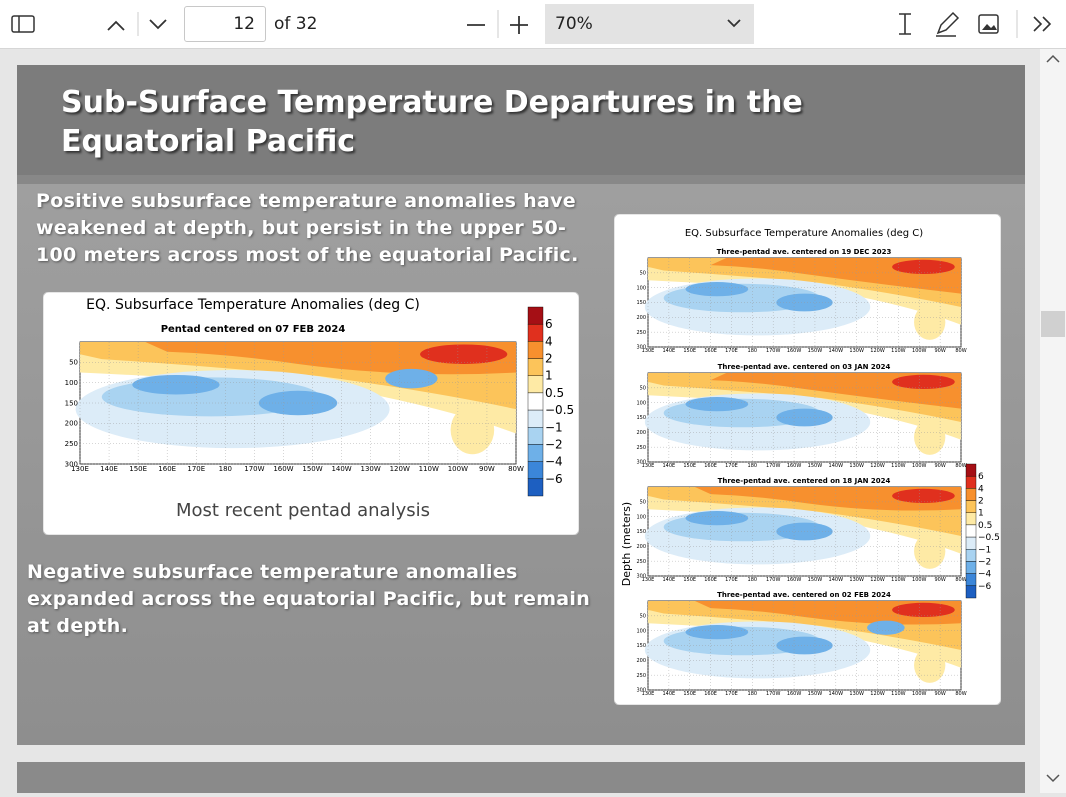 The height and width of the screenshot is (797, 1066). Describe the element at coordinates (303, 510) in the screenshot. I see `caption: Most recent pentad analysis` at that location.